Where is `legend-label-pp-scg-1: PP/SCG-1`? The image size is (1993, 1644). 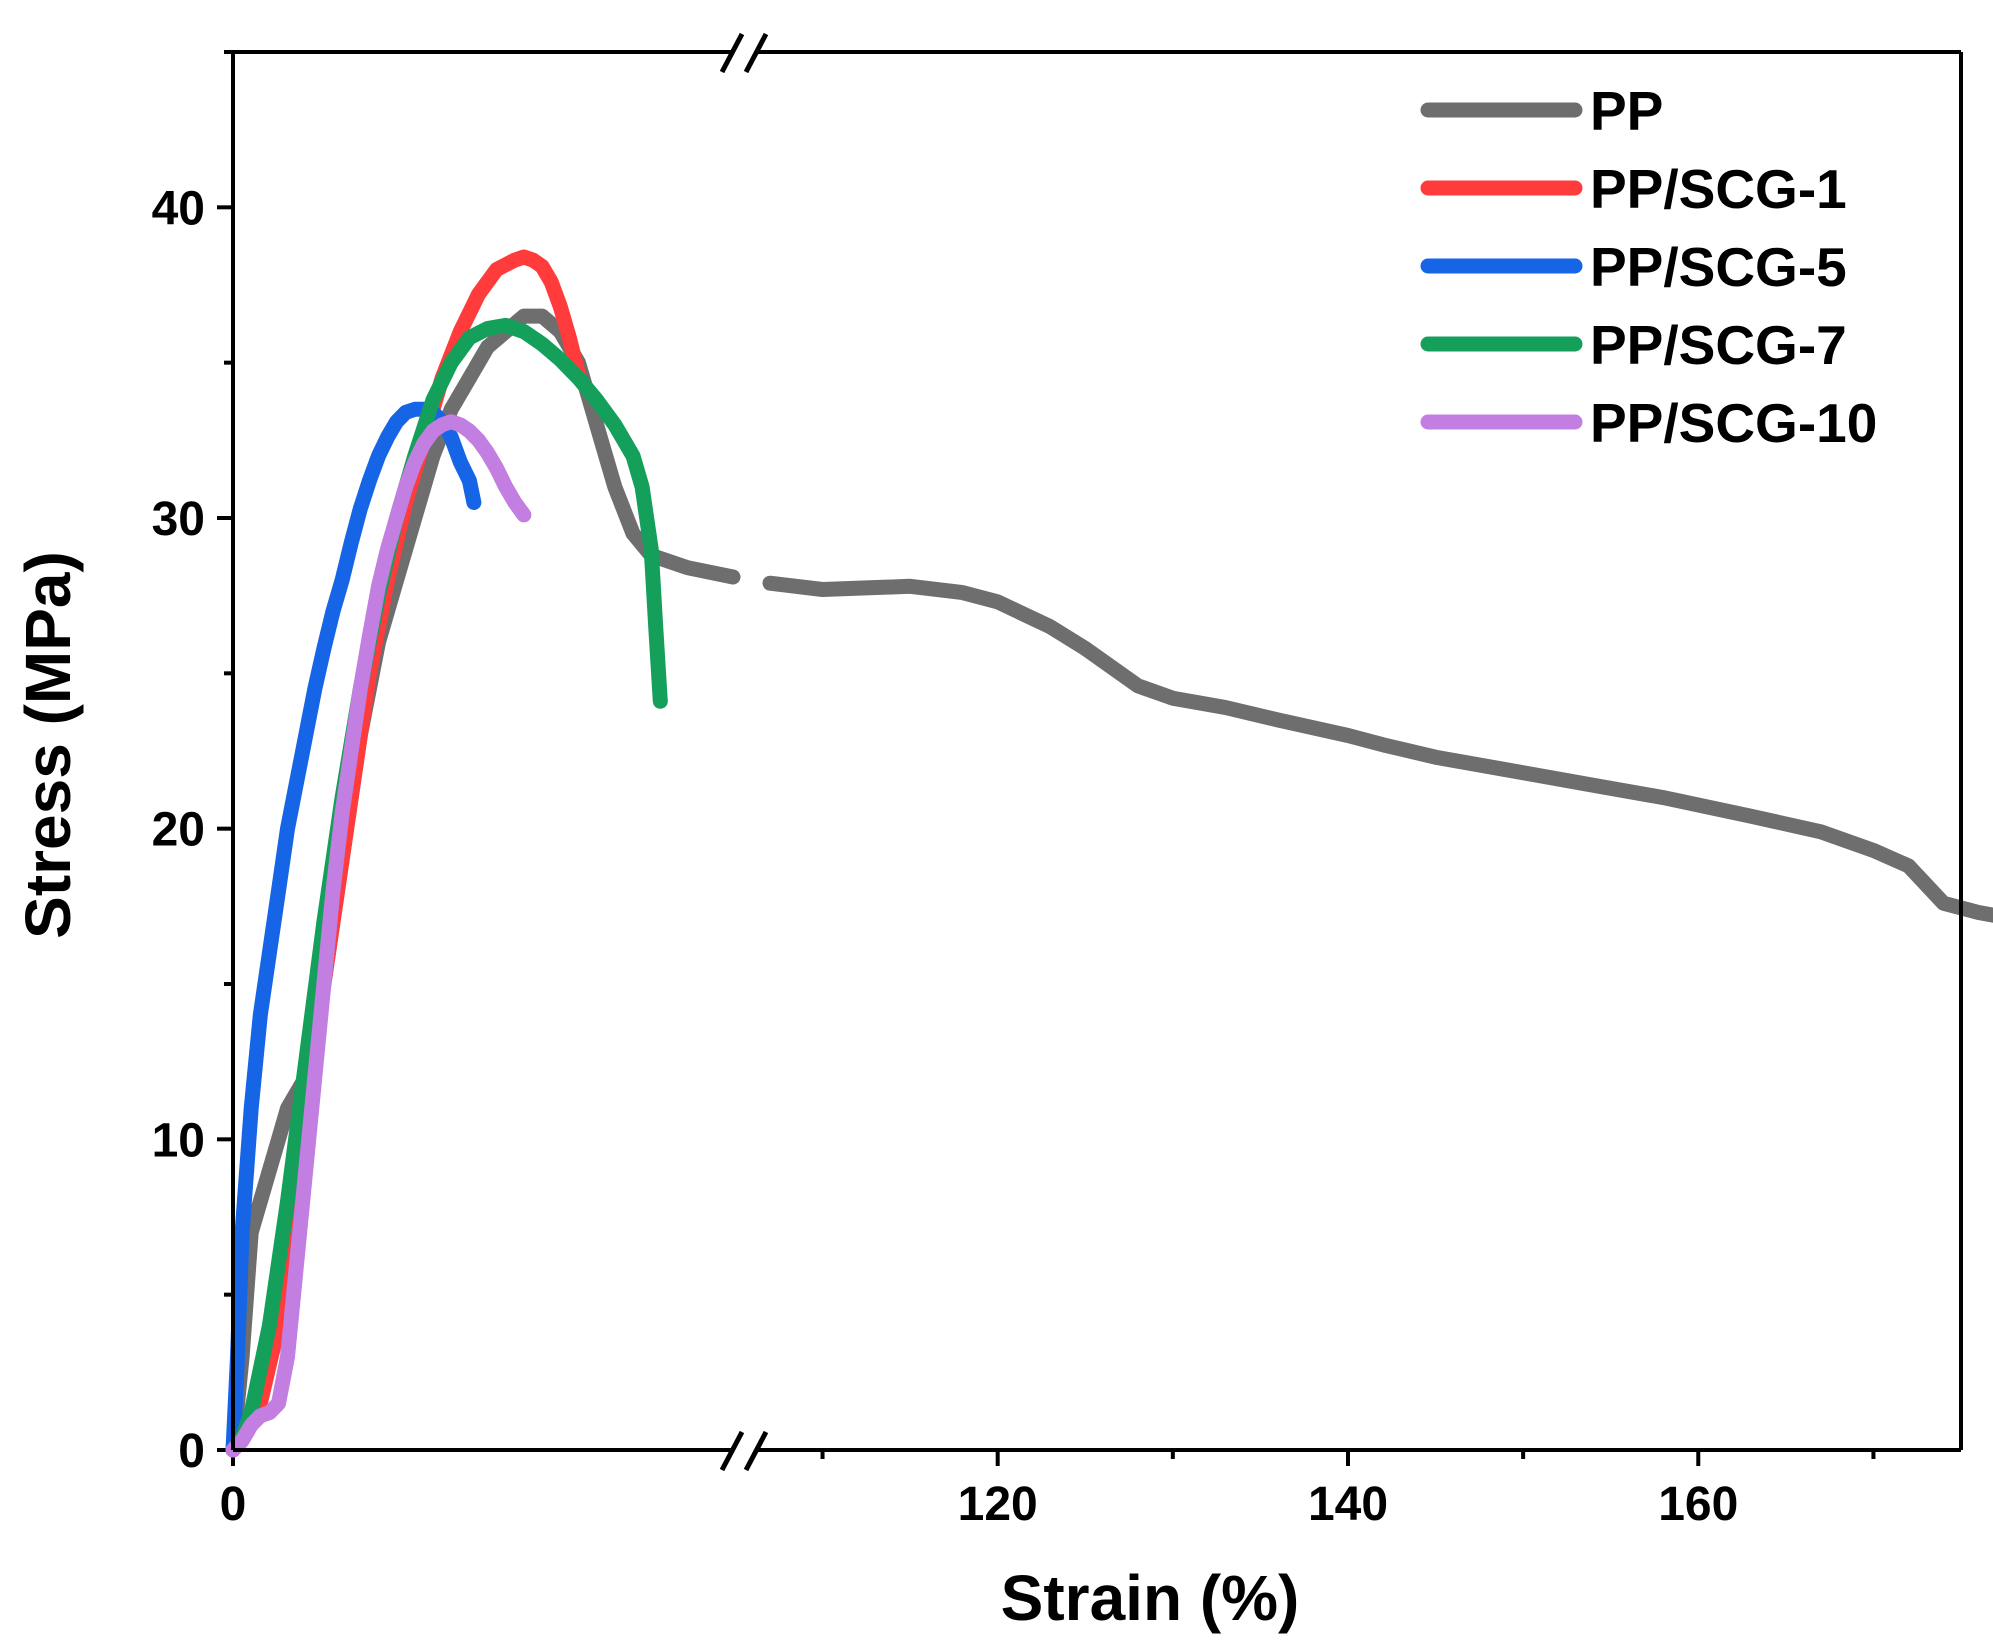 legend-label-pp-scg-1: PP/SCG-1 is located at coordinates (1718, 189).